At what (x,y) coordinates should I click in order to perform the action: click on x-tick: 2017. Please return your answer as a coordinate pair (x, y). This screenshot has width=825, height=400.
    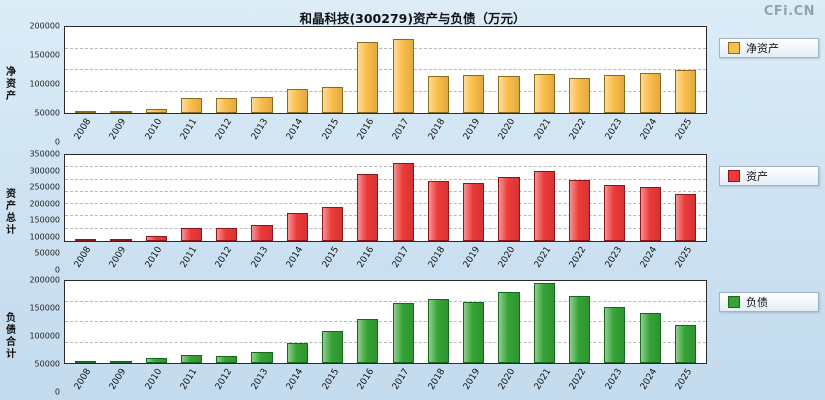
    Looking at the image, I should click on (403, 256).